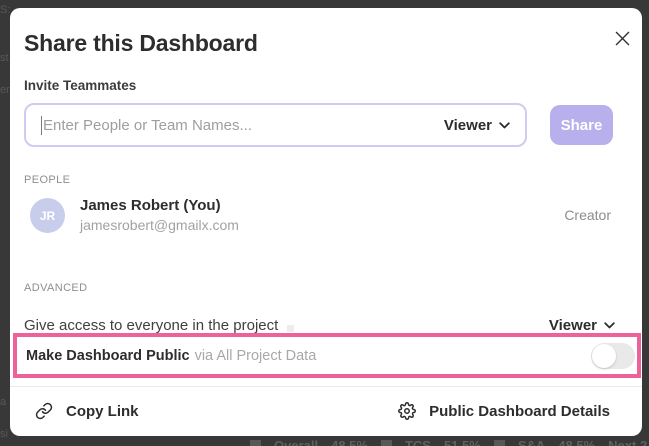 Image resolution: width=649 pixels, height=446 pixels. I want to click on legend-label: Next 2, so click(628, 442).